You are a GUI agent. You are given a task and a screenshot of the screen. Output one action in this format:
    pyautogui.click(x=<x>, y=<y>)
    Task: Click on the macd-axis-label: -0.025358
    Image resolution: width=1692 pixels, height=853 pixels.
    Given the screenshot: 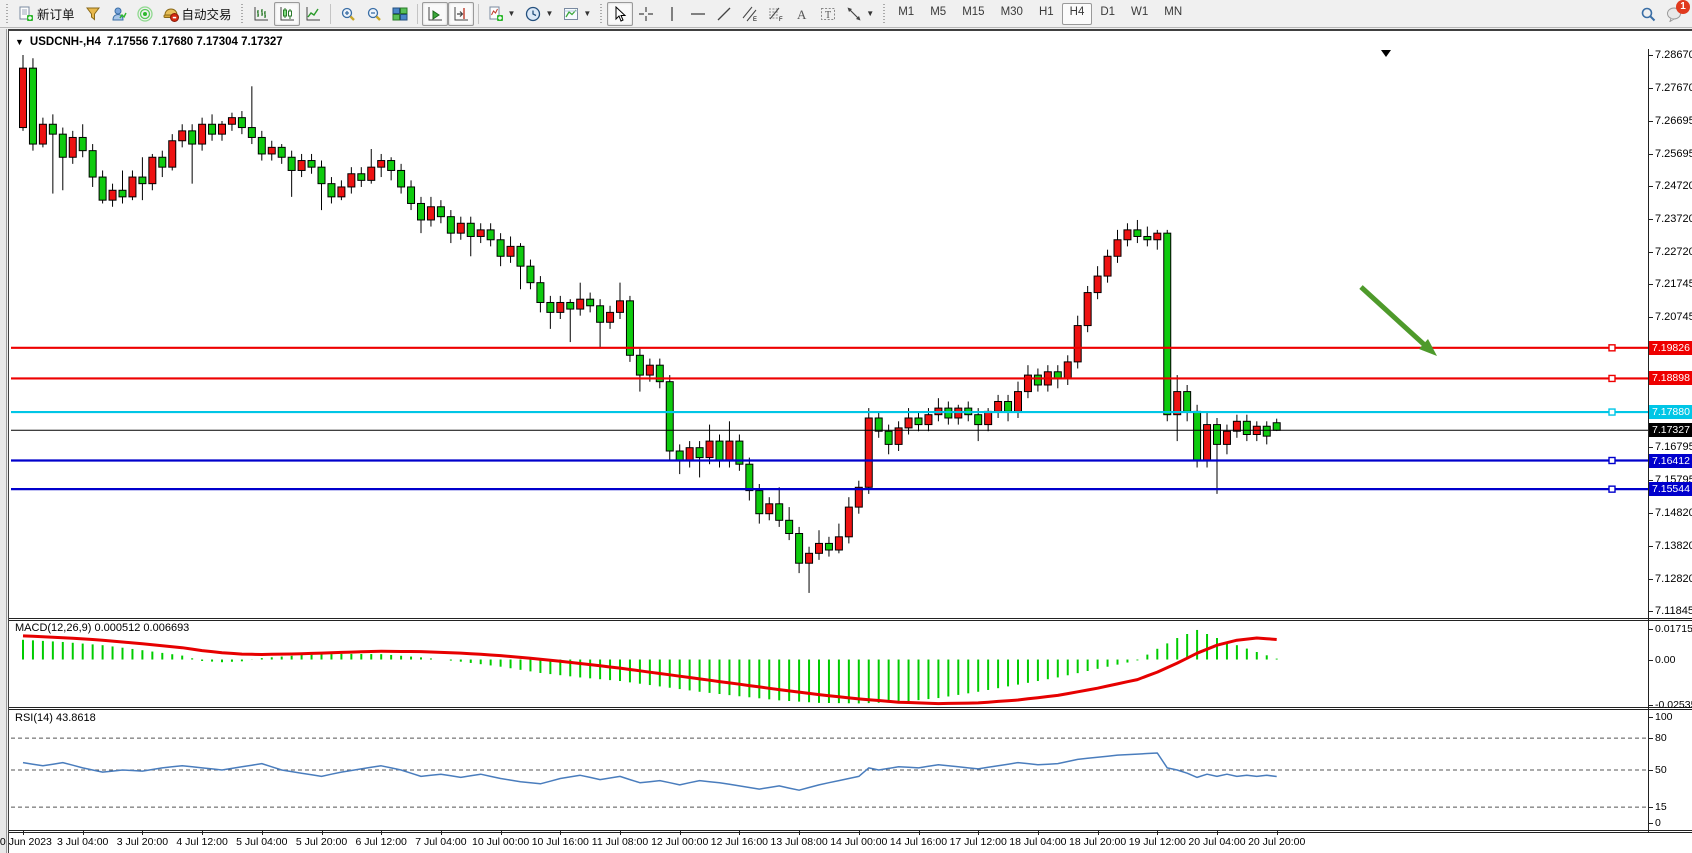 What is the action you would take?
    pyautogui.click(x=1673, y=704)
    